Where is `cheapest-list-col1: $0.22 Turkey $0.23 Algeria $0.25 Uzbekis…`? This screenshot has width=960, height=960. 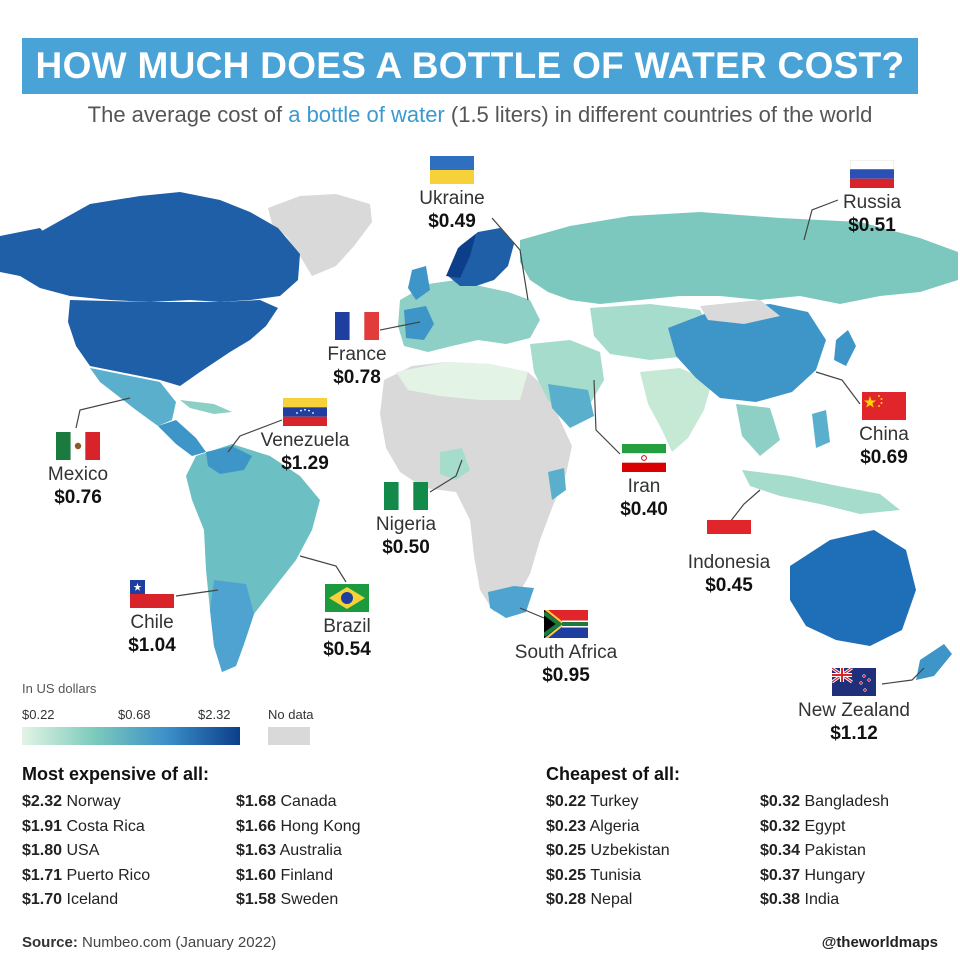
cheapest-list-col1: $0.22 Turkey $0.23 Algeria $0.25 Uzbekis… is located at coordinates (608, 851).